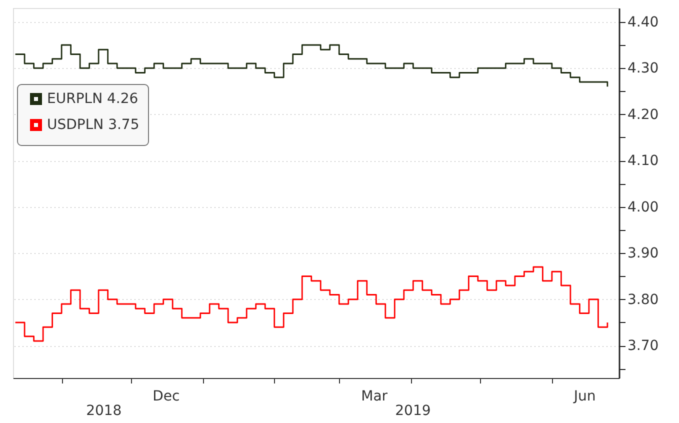 The width and height of the screenshot is (679, 423). Describe the element at coordinates (643, 22) in the screenshot. I see `y-tick-label: 4.40` at that location.